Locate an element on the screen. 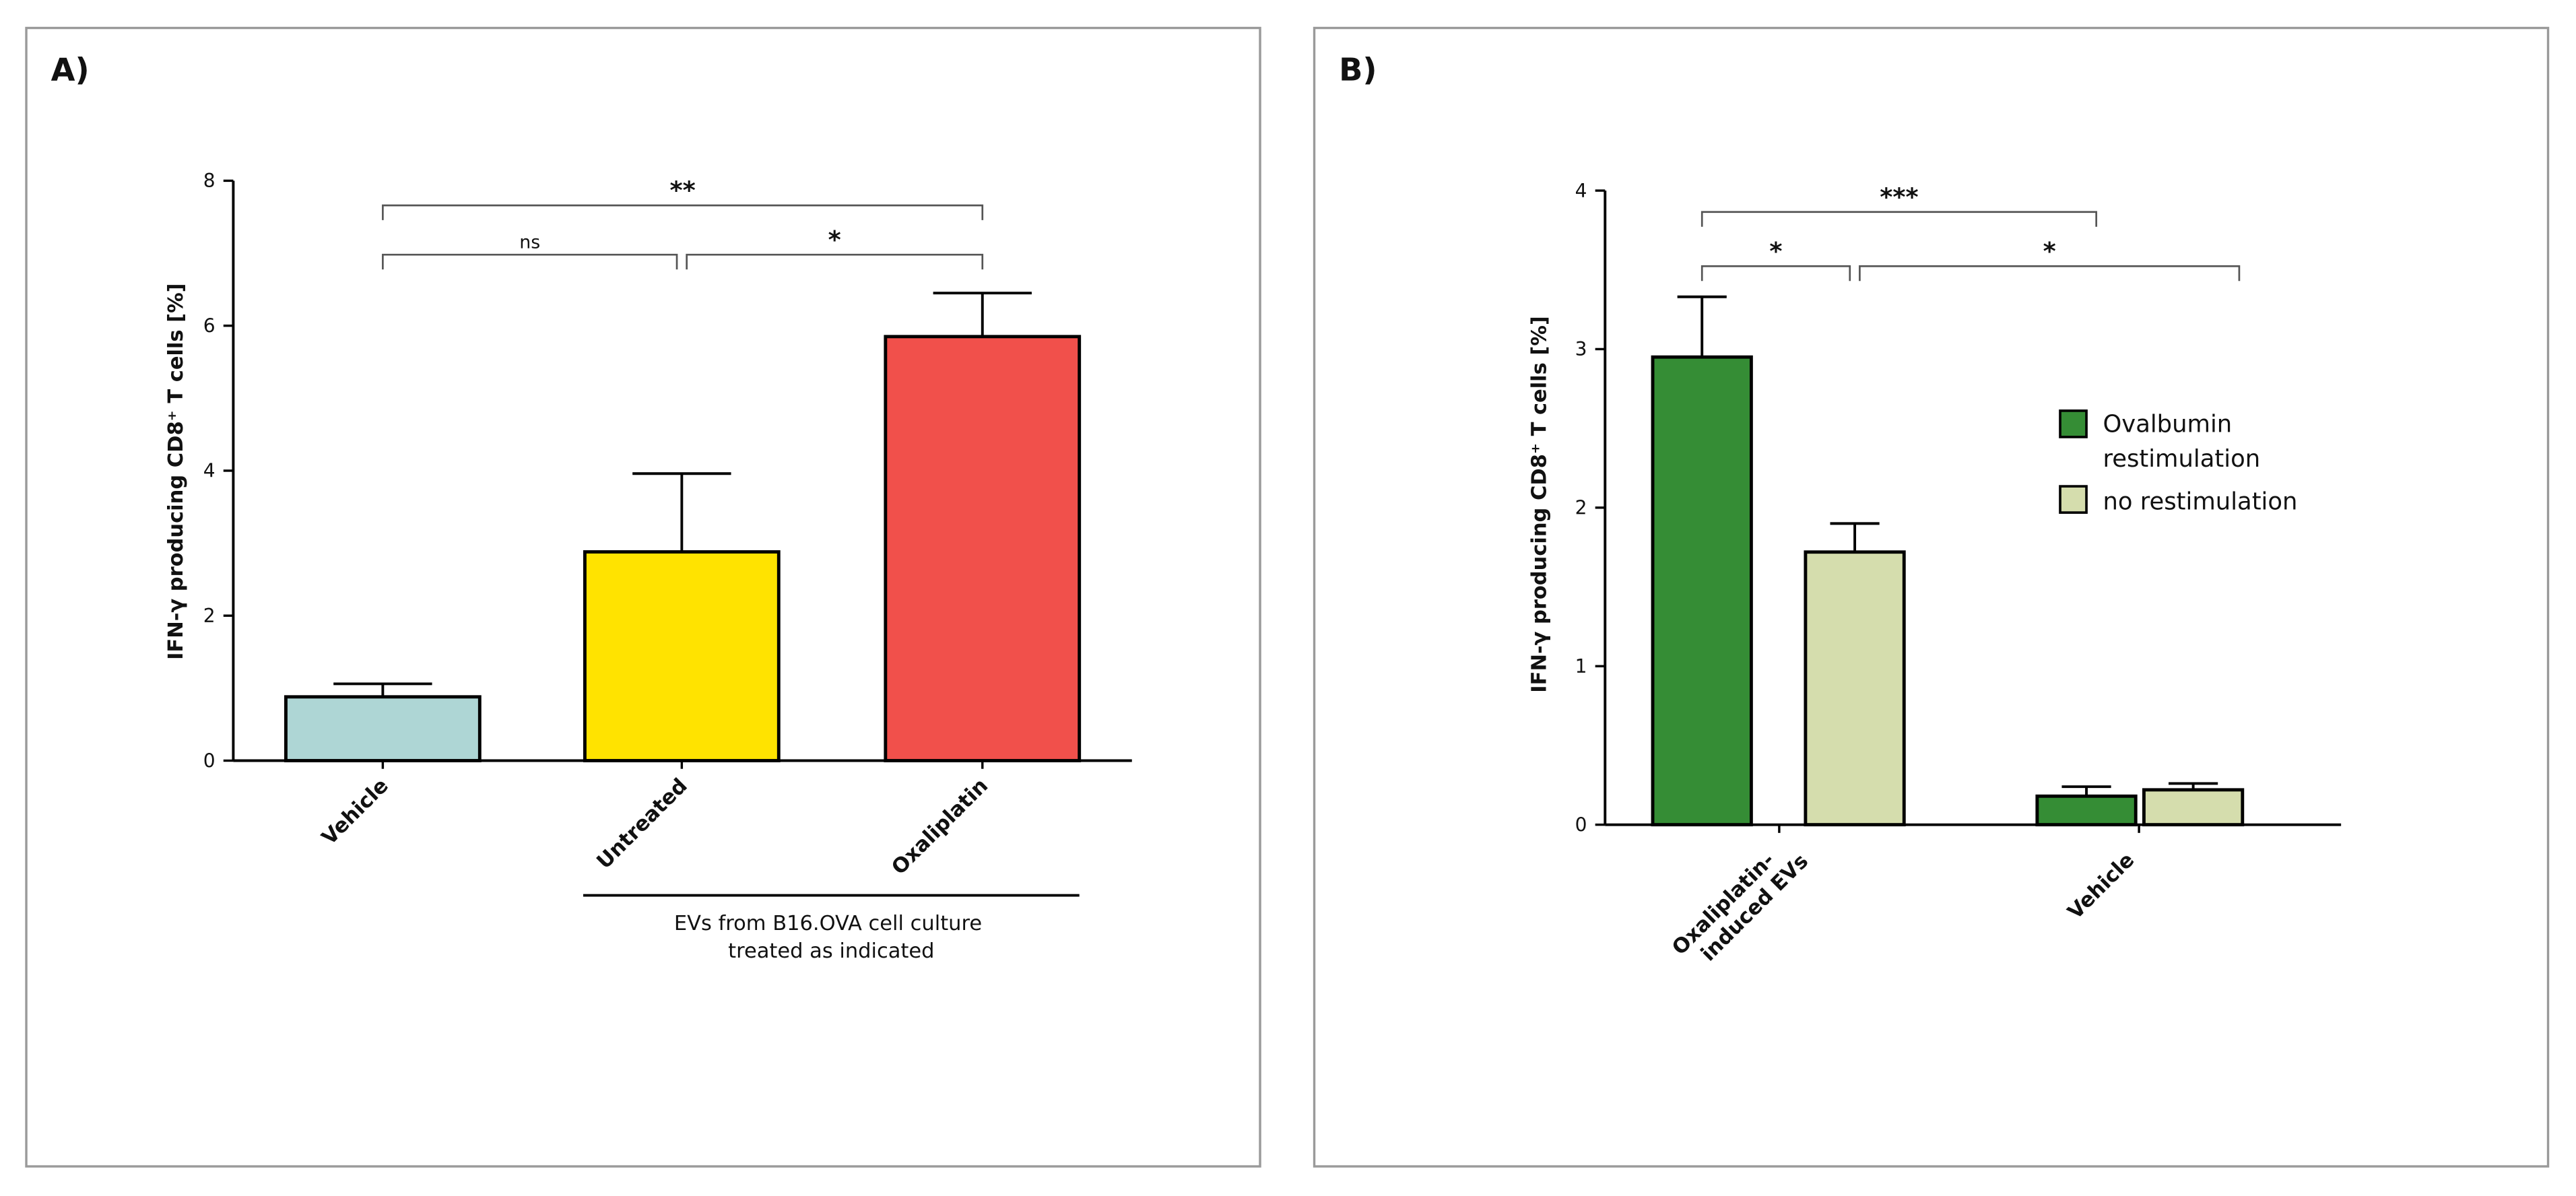  a-sig-star-label: * is located at coordinates (834, 239).